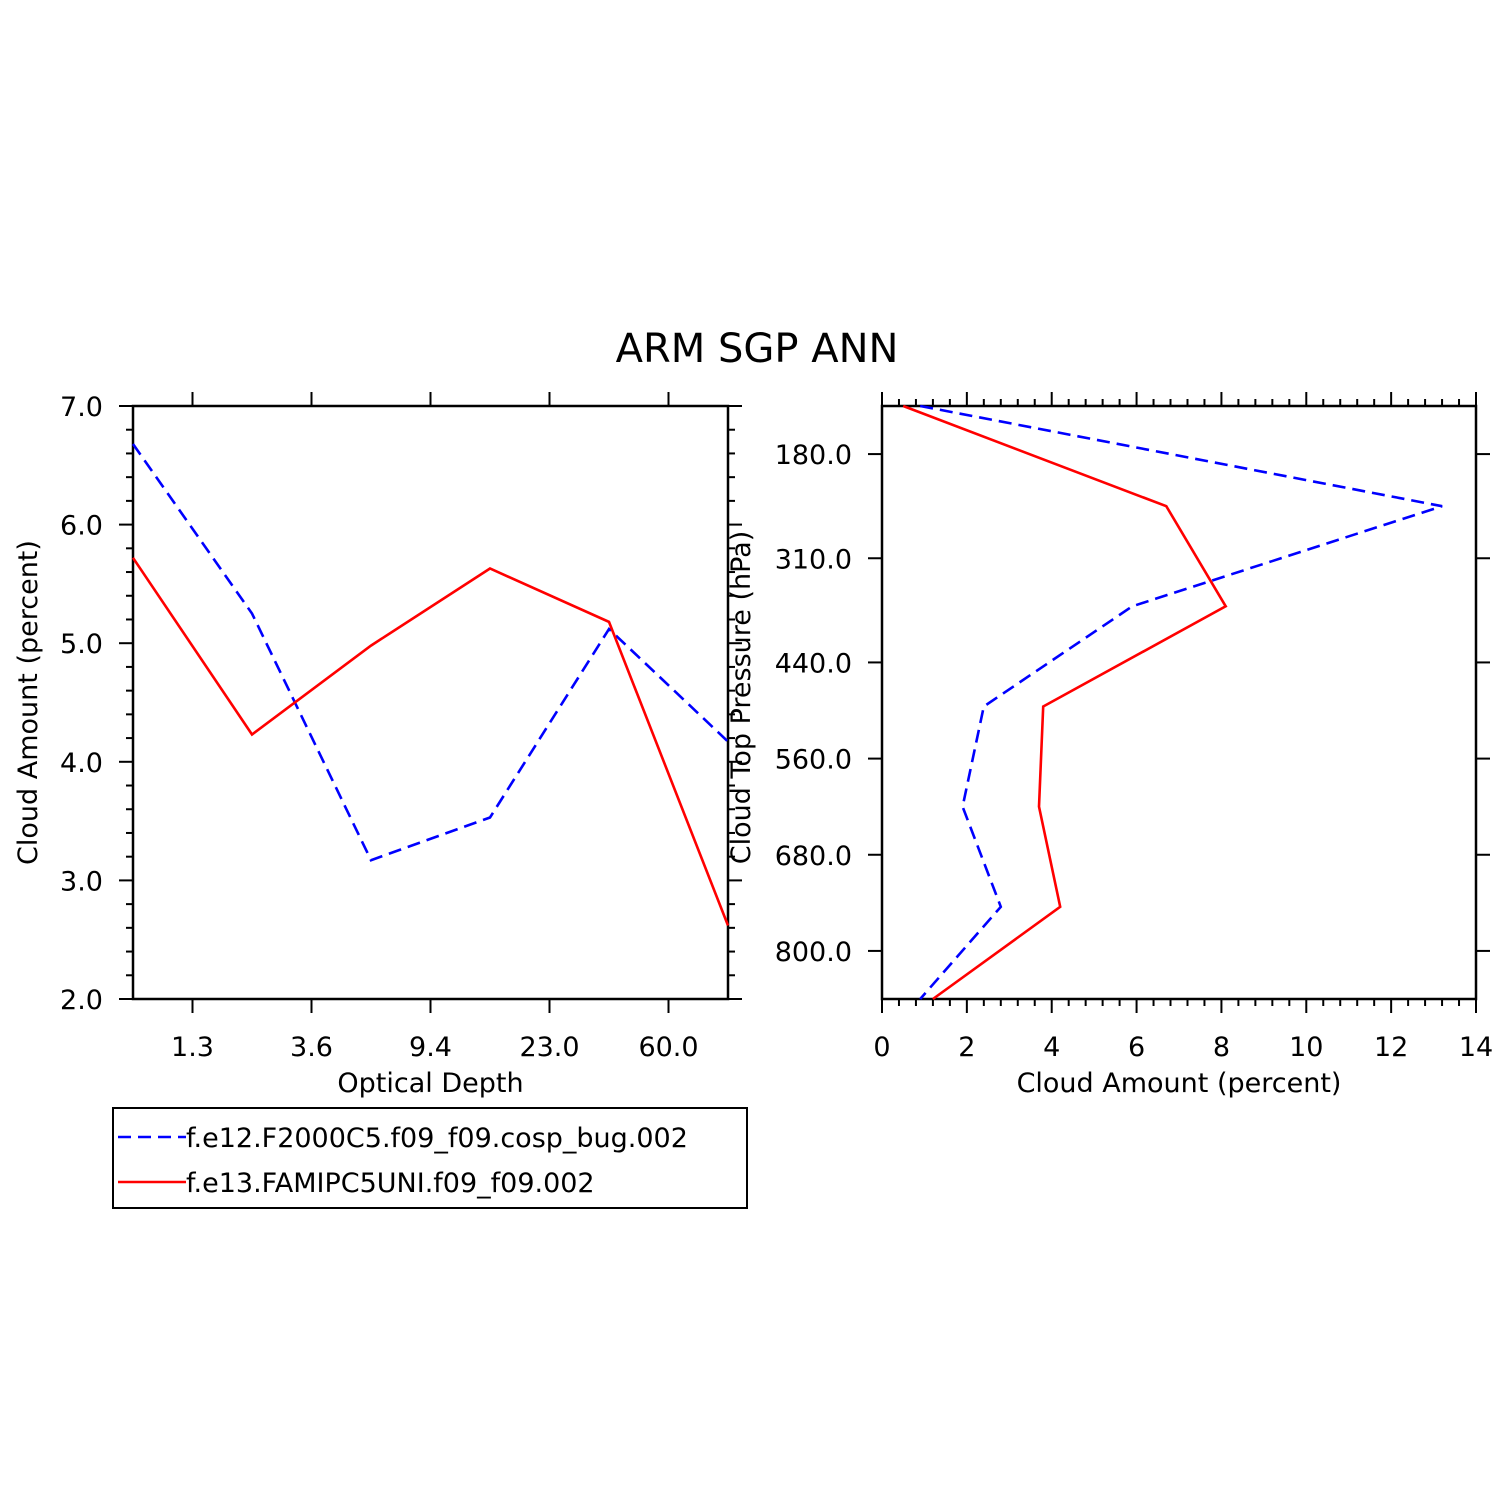 This screenshot has width=1510, height=1510. I want to click on right-series-blue-line, so click(1181, 702).